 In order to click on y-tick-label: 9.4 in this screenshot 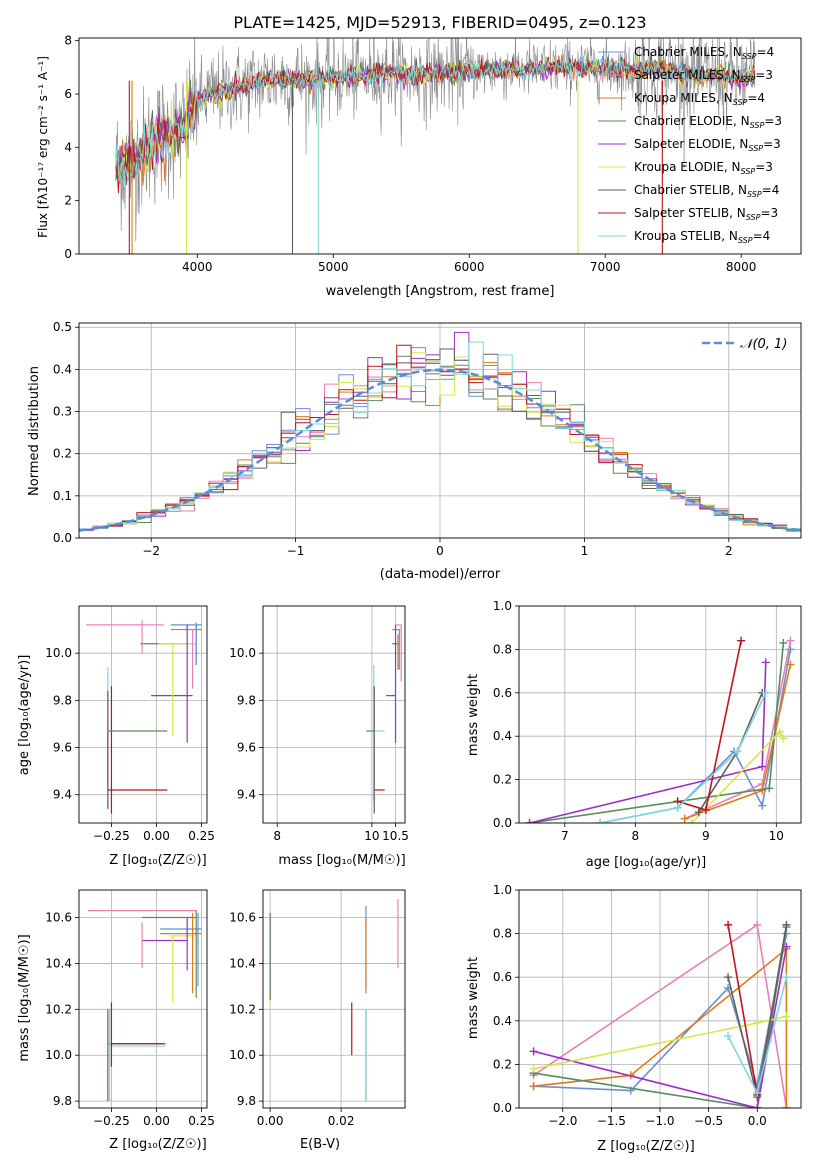, I will do `click(246, 795)`.